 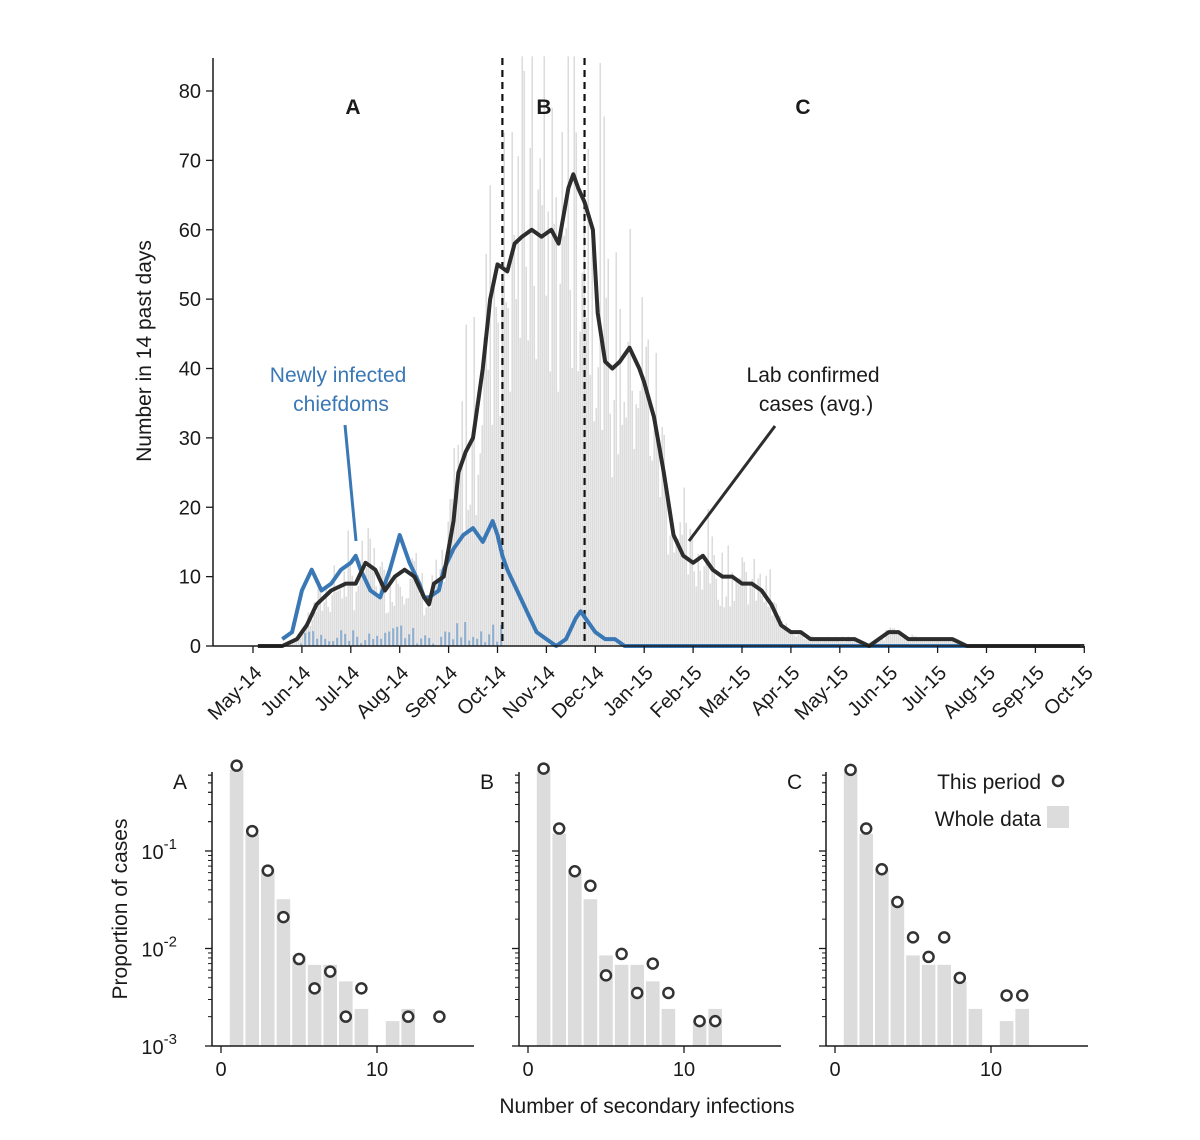 What do you see at coordinates (991, 1070) in the screenshot?
I see `panel-x-tick-label: 10` at bounding box center [991, 1070].